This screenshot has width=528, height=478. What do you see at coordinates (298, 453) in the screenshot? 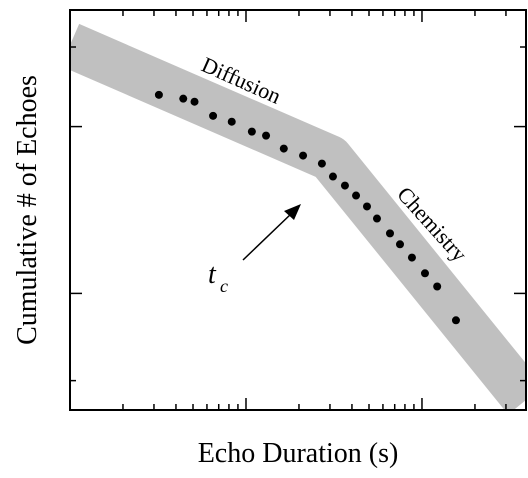
I see `x-axis-label: Echo Duration (s)` at bounding box center [298, 453].